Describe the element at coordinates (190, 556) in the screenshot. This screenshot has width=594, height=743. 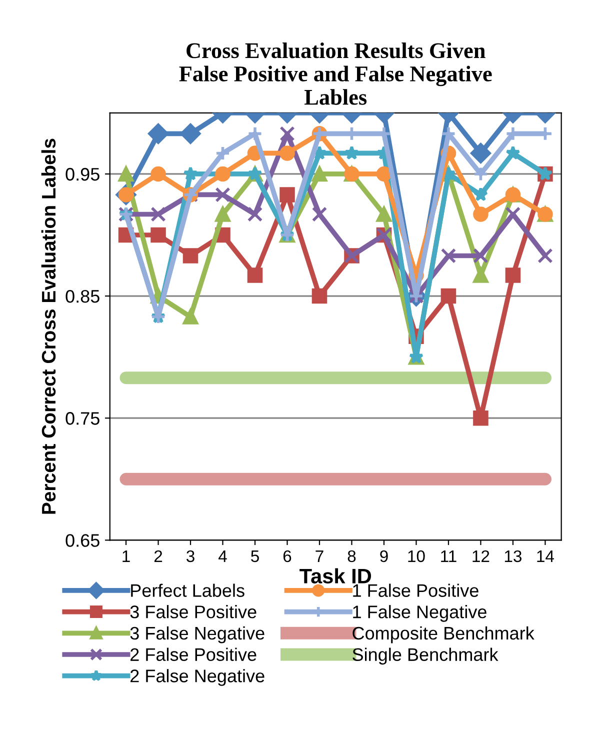
I see `x-tick-label: 3` at that location.